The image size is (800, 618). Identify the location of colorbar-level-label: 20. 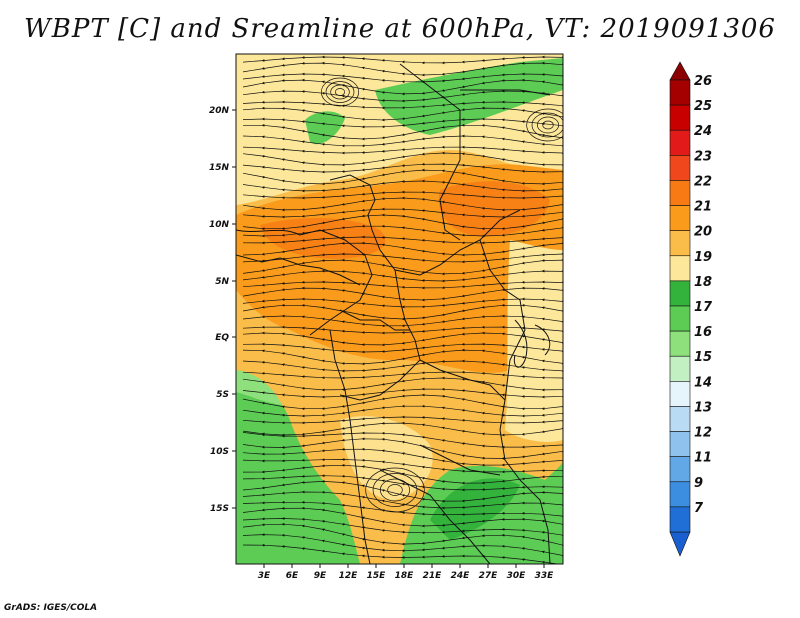
(703, 232).